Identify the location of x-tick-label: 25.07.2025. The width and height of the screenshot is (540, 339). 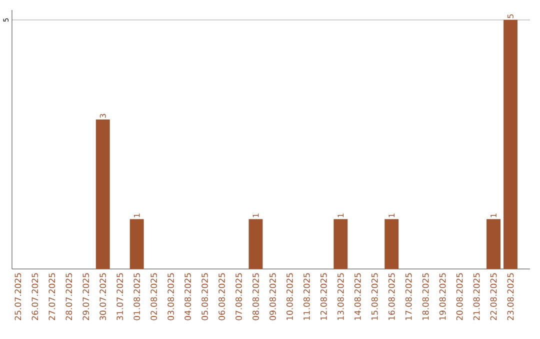
(18, 296).